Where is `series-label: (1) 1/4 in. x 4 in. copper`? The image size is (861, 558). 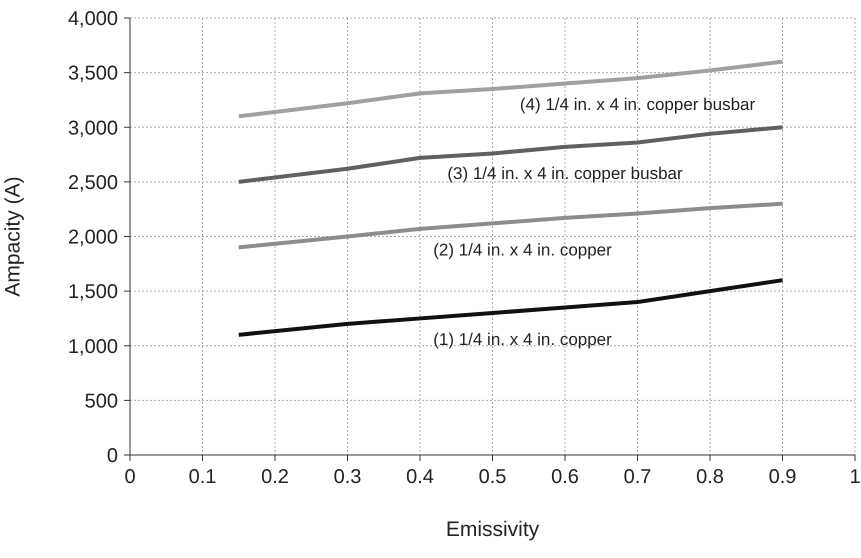 series-label: (1) 1/4 in. x 4 in. copper is located at coordinates (522, 339).